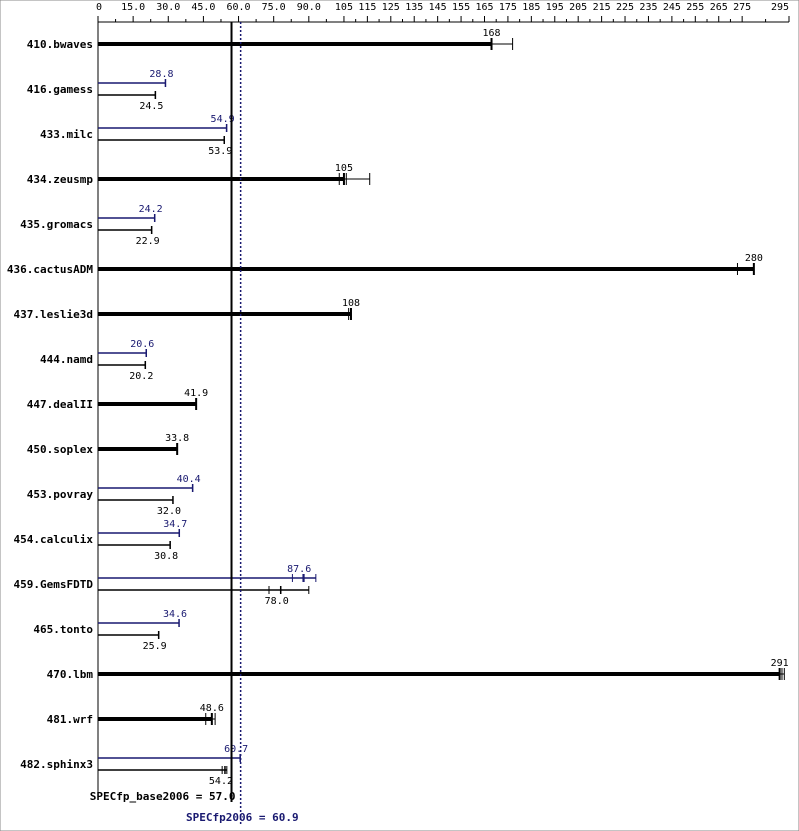  Describe the element at coordinates (151, 209) in the screenshot. I see `peak-value-label: 24.2` at that location.